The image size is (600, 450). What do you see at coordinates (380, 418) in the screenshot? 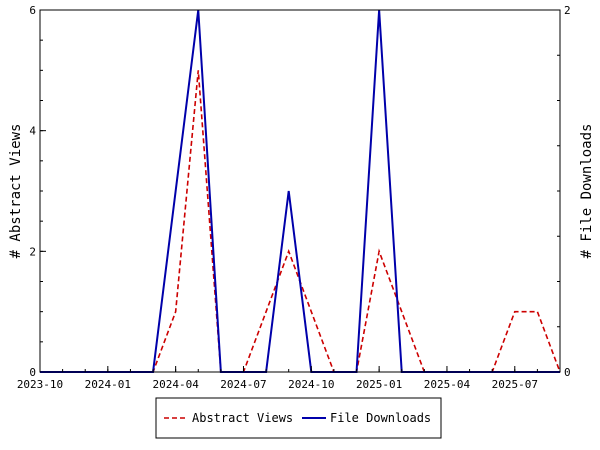
I see `legend-label-file-downloads: File Downloads` at bounding box center [380, 418].